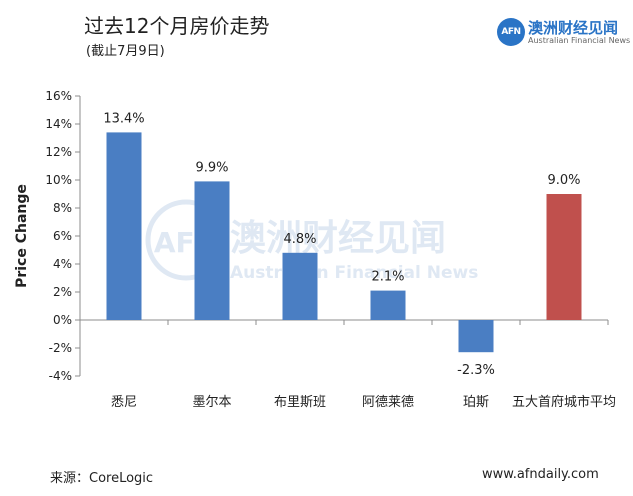  What do you see at coordinates (338, 238) in the screenshot?
I see `watermark-name-cn: 澳洲财经见闻` at bounding box center [338, 238].